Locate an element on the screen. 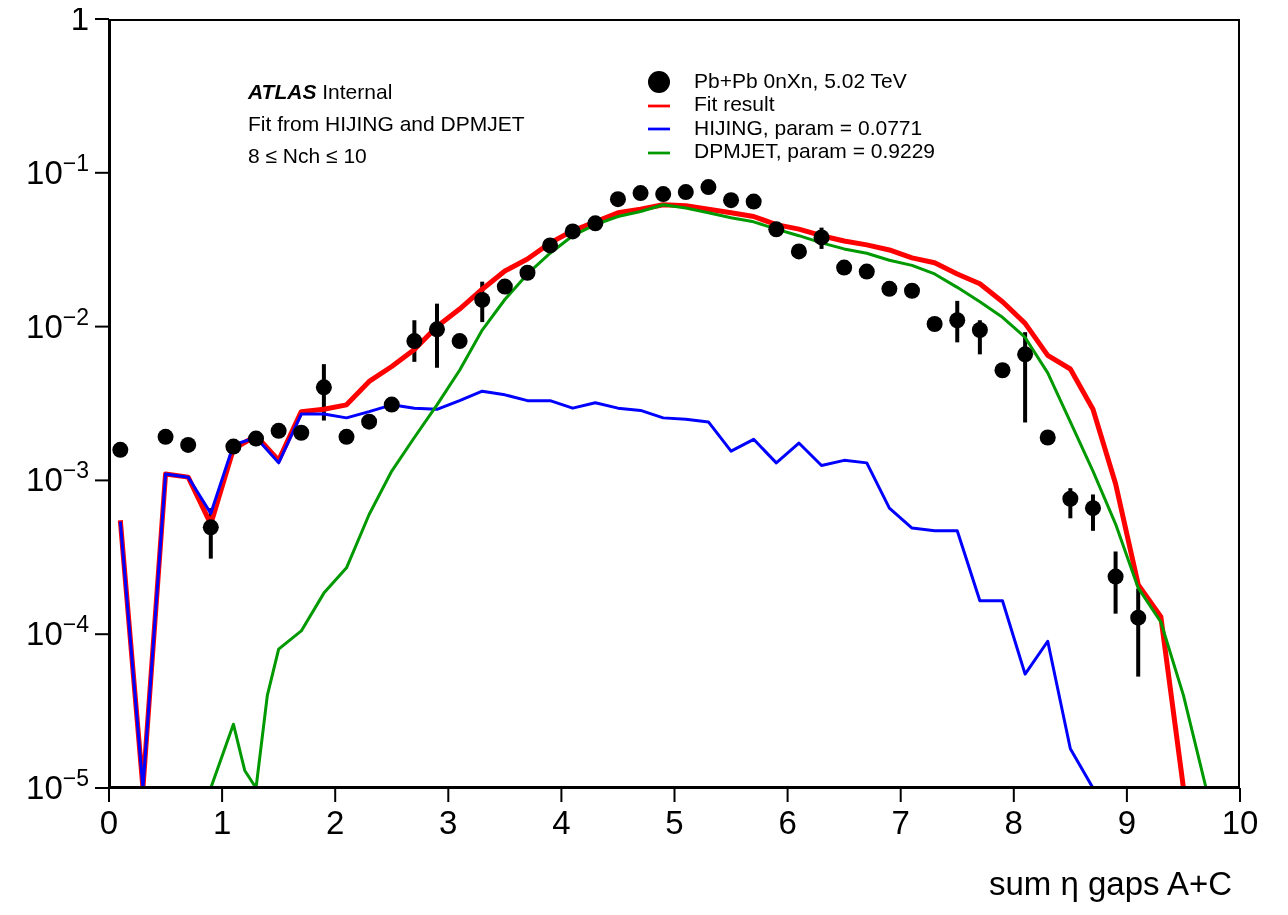 This screenshot has width=1288, height=915. annotation: 8 ≤ Nch ≤ 10 is located at coordinates (308, 156).